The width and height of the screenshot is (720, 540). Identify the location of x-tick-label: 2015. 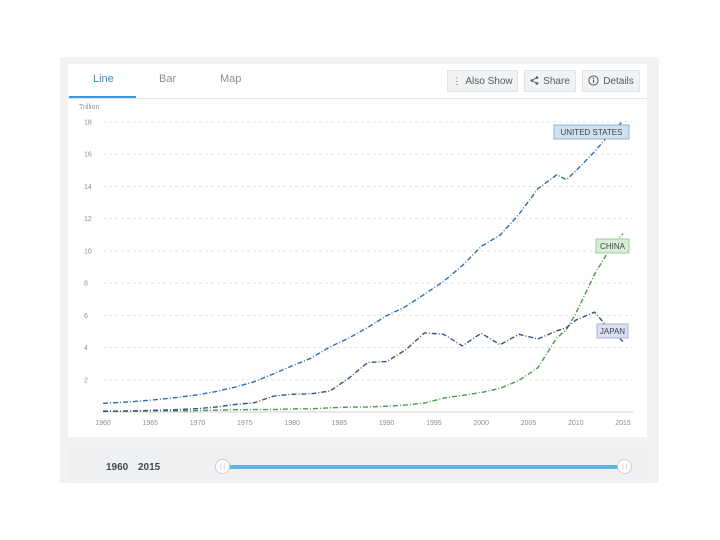
(623, 423).